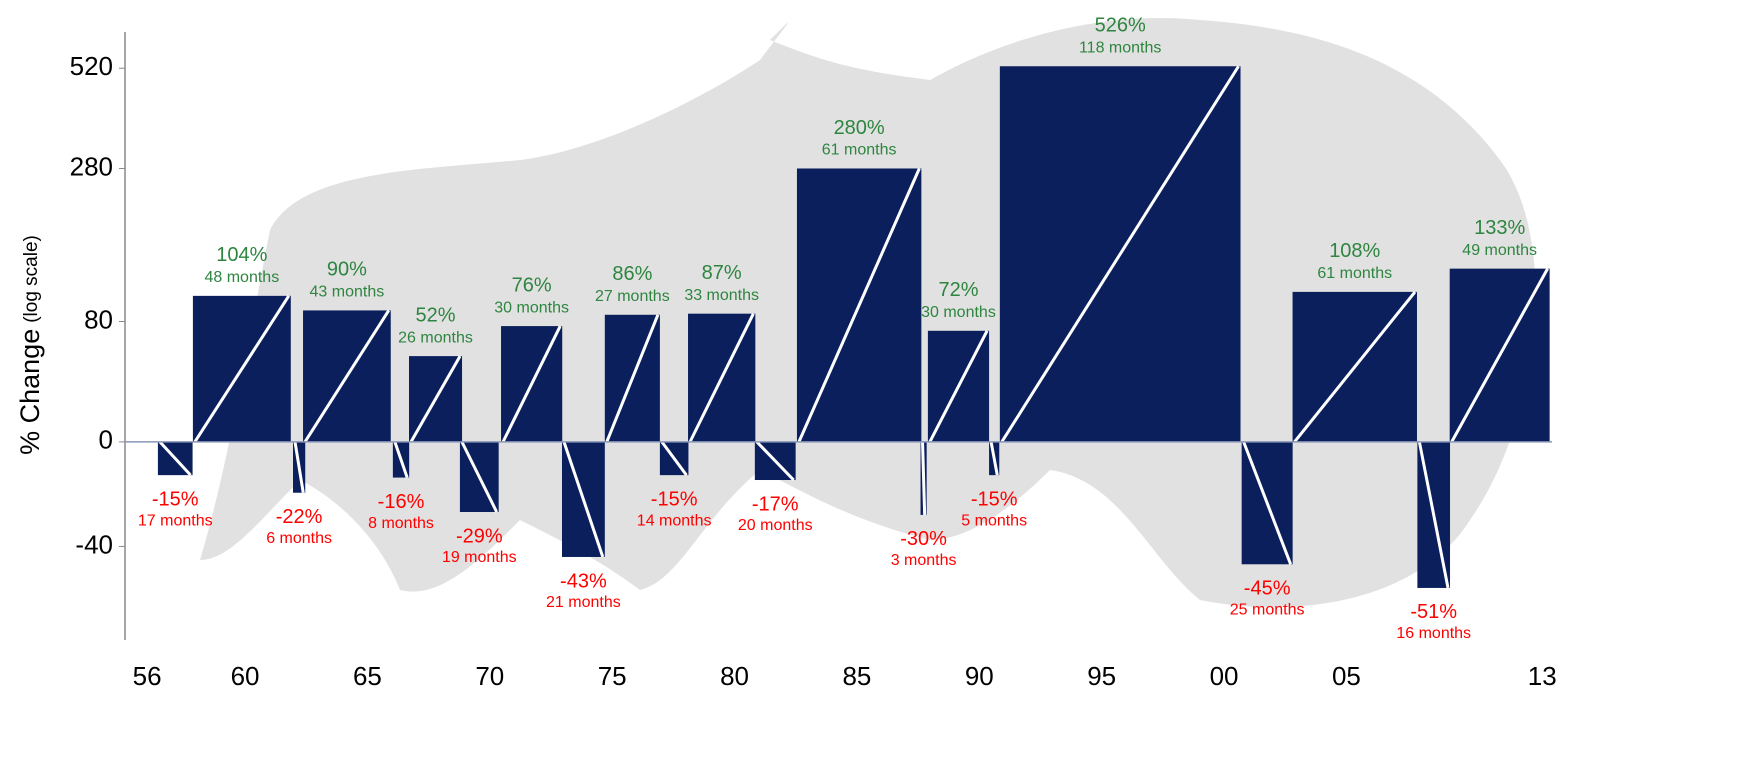  Describe the element at coordinates (1433, 612) in the screenshot. I see `value-label: -51%` at that location.